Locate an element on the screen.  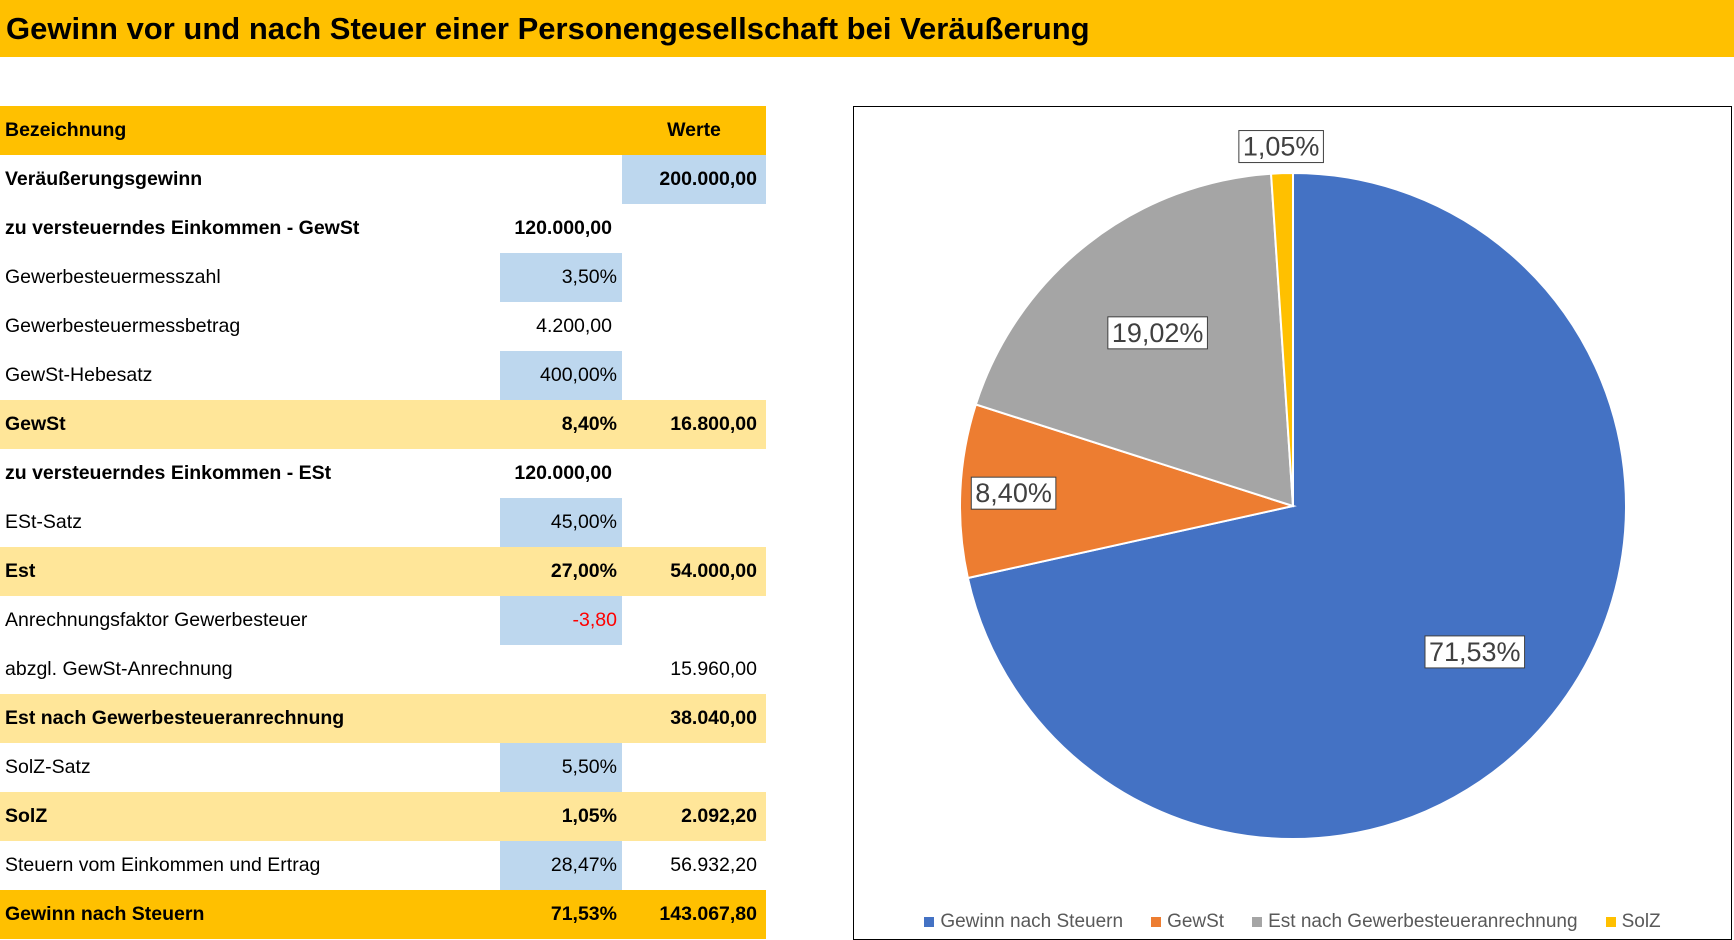
legend-label: Gewinn nach Steuern is located at coordinates (1032, 921).